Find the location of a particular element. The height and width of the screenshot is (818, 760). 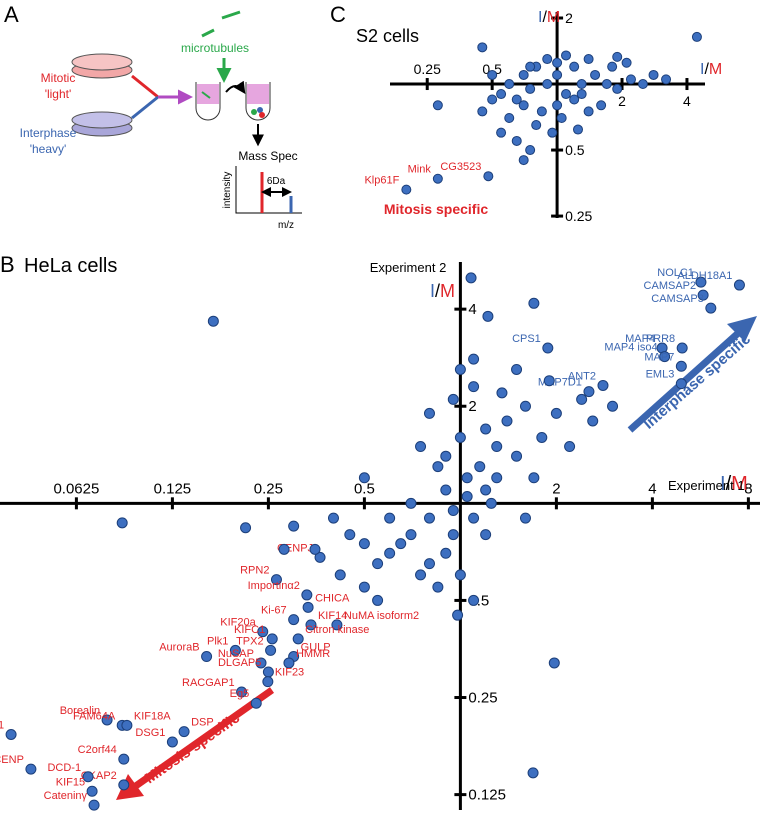

label: 'heavy' is located at coordinates (48, 149).